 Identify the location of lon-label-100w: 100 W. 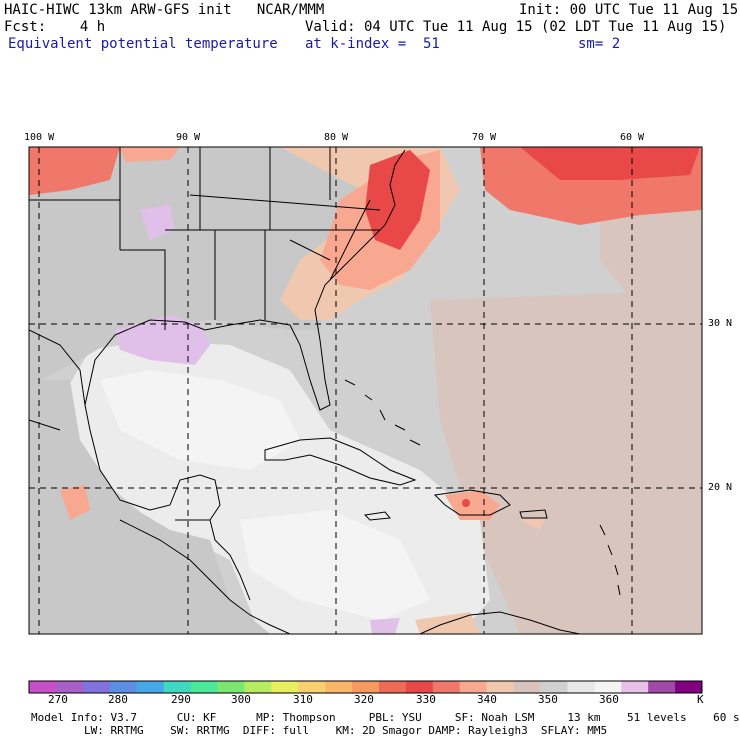
(39, 137).